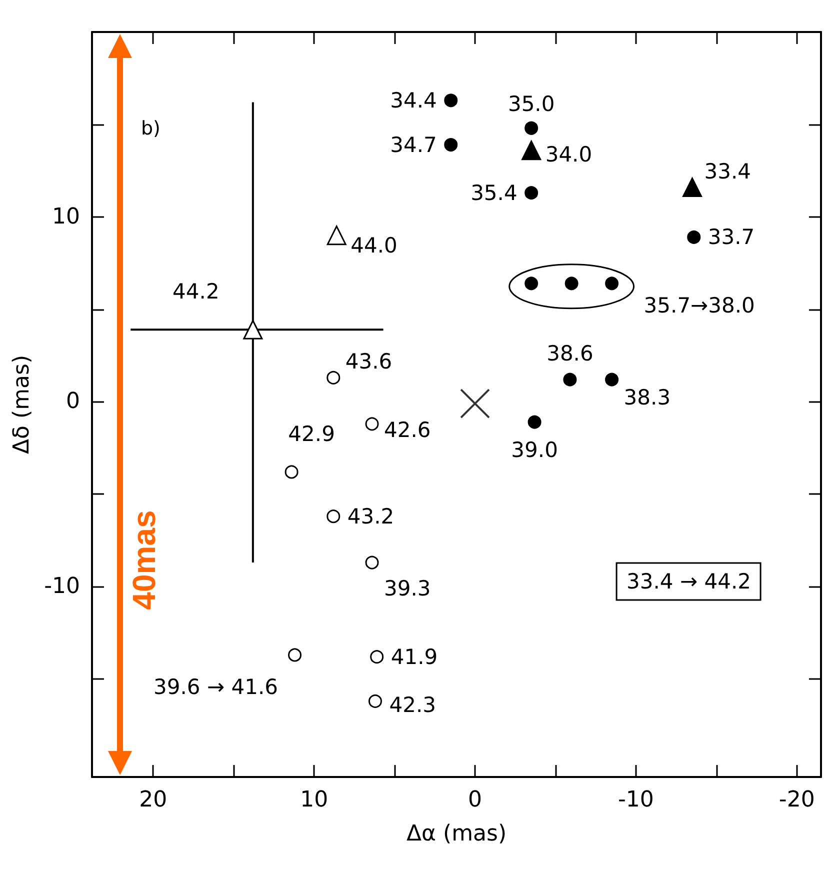  Describe the element at coordinates (531, 104) in the screenshot. I see `annotation: 35.0` at that location.